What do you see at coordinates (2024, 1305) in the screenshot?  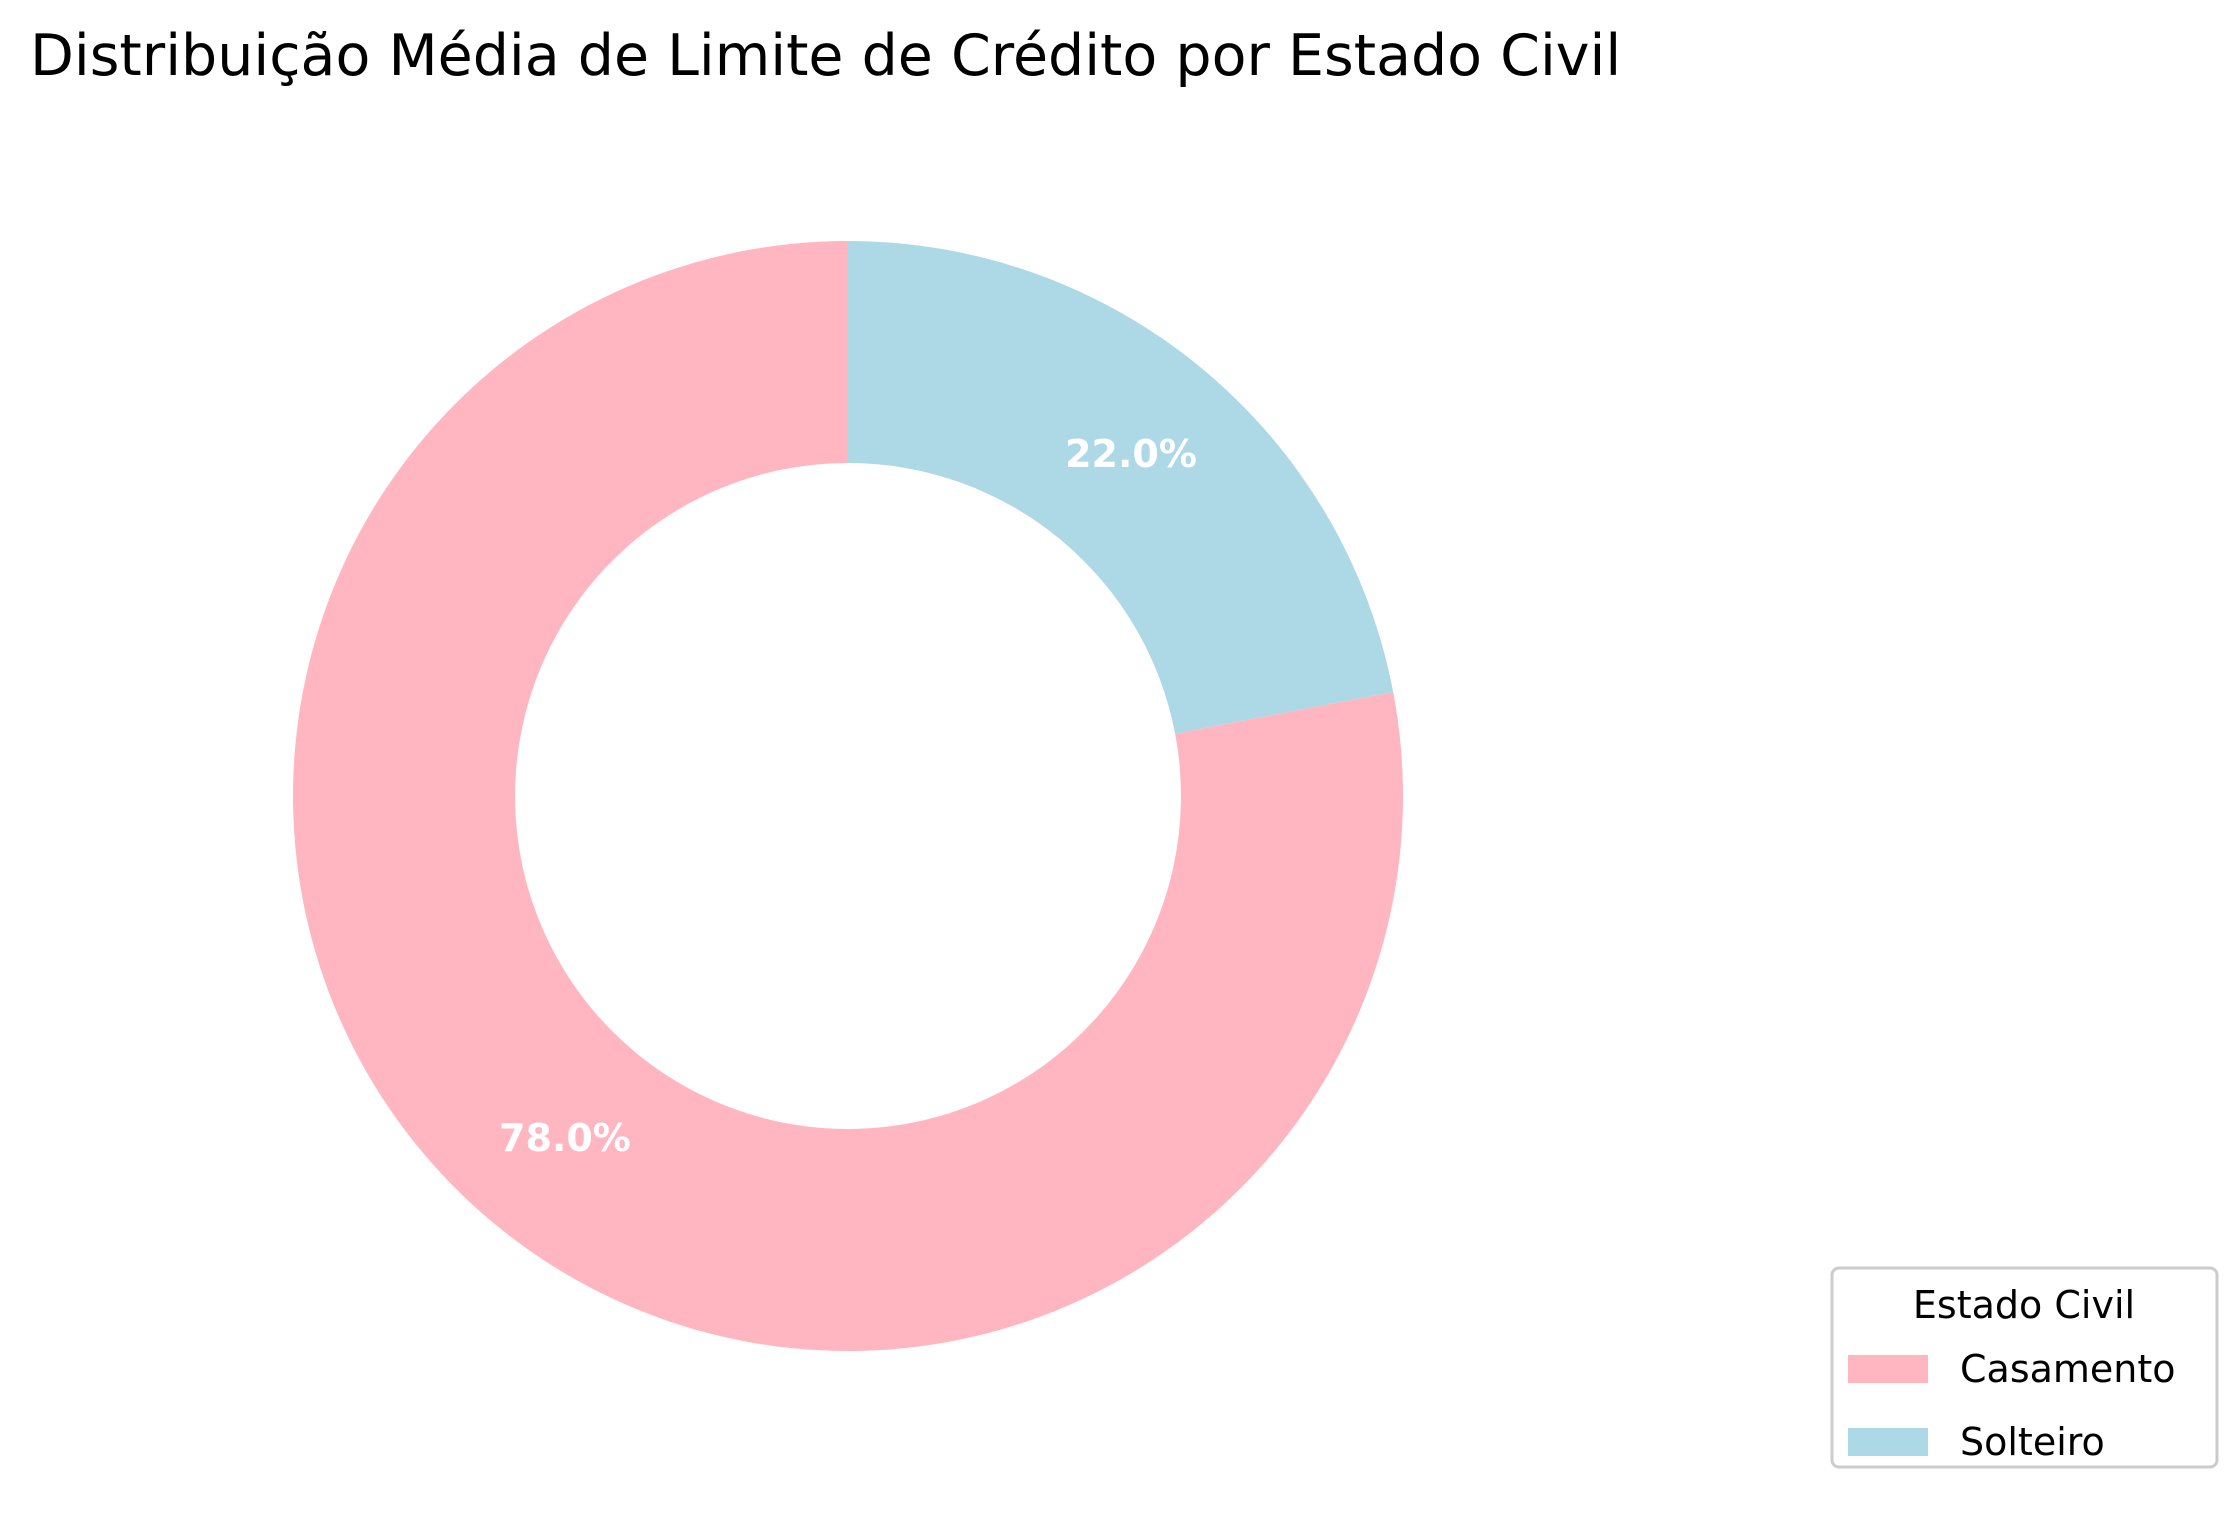 I see `legend-title: Estado Civil` at bounding box center [2024, 1305].